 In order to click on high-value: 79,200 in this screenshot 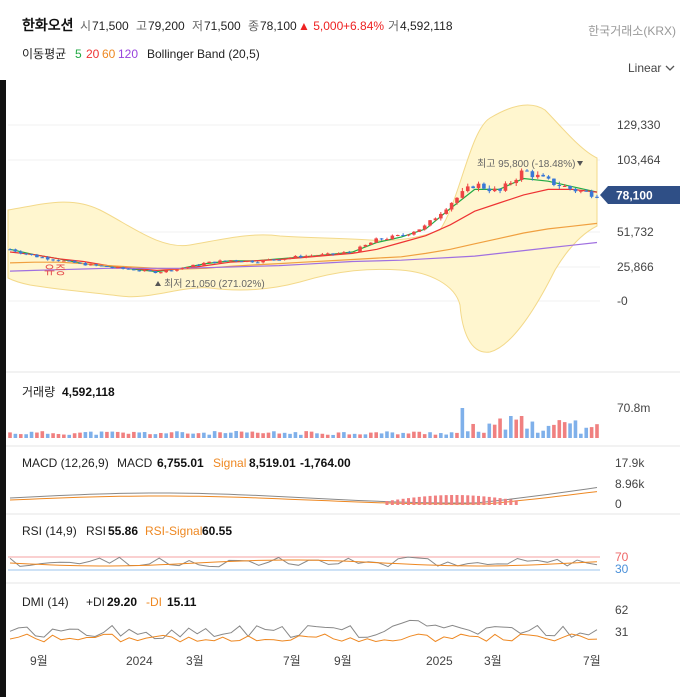, I will do `click(166, 26)`.